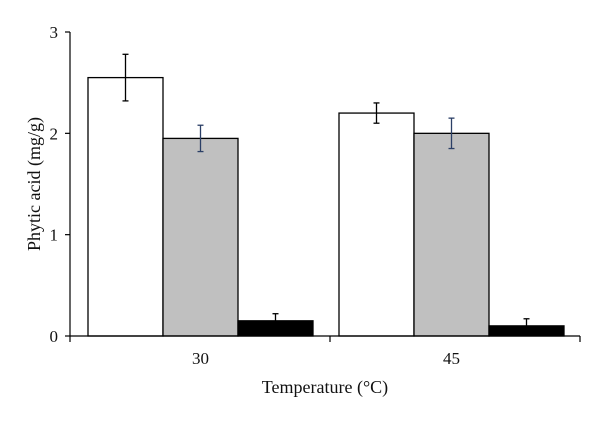 The width and height of the screenshot is (600, 421). What do you see at coordinates (60, 184) in the screenshot?
I see `y-axis-ticks: 0 1 2 3` at bounding box center [60, 184].